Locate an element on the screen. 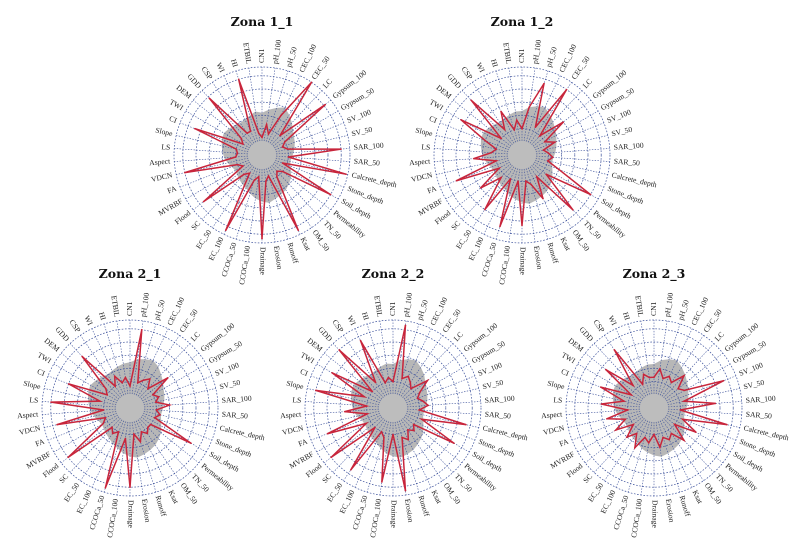 The image size is (791, 548). axis-label-pH_50: pH_50 is located at coordinates (159, 310).